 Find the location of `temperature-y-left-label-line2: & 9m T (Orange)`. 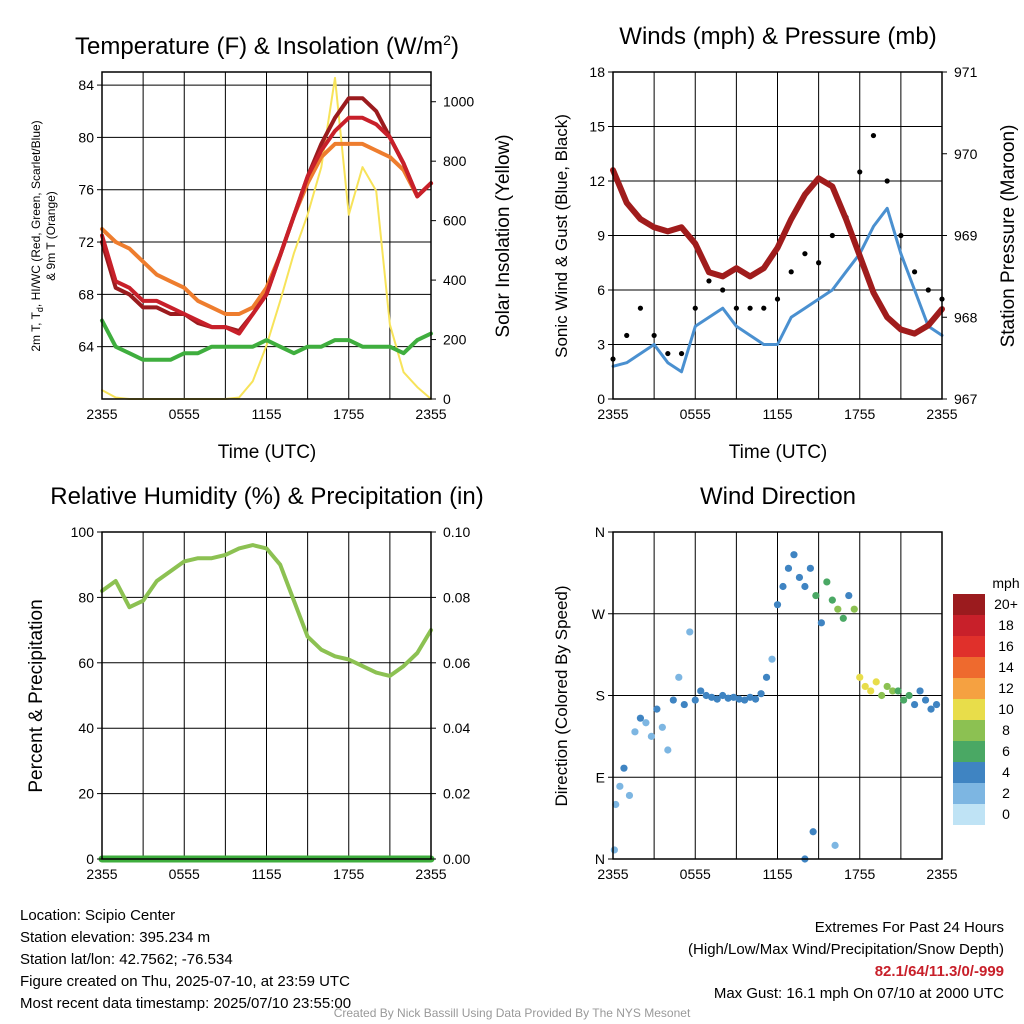

temperature-y-left-label-line2: & 9m T (Orange) is located at coordinates (51, 236).